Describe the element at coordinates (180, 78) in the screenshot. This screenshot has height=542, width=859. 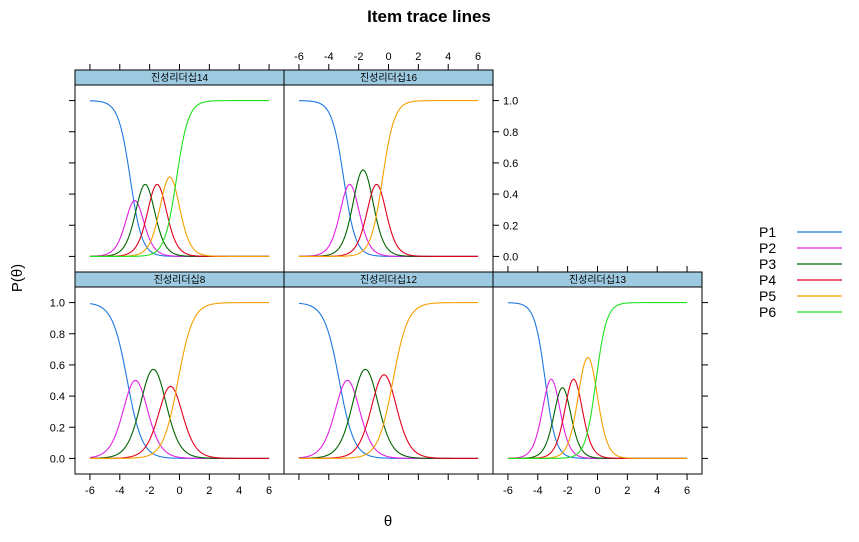
I see `panel-strip-label: 진성리더십14` at that location.